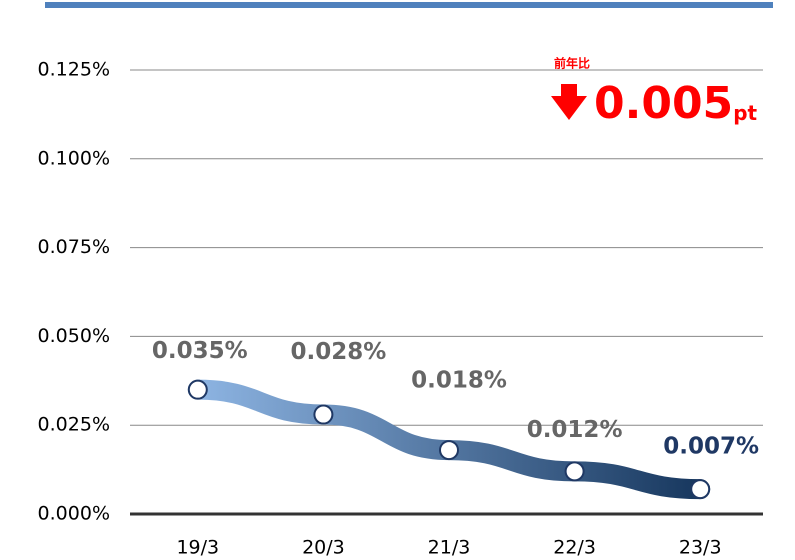  Describe the element at coordinates (572, 63) in the screenshot. I see `change-label: 前年比` at that location.